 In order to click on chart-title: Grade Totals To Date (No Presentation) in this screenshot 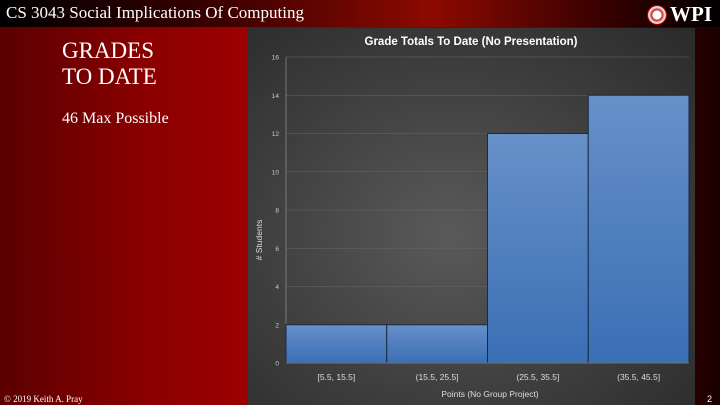, I will do `click(471, 42)`.